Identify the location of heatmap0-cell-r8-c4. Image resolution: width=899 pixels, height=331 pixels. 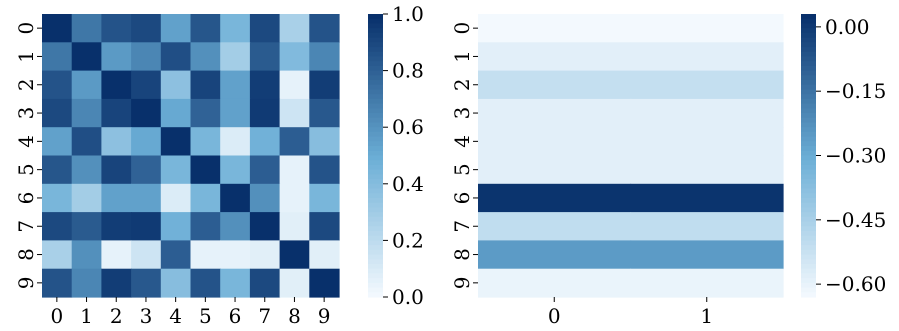
(176, 255).